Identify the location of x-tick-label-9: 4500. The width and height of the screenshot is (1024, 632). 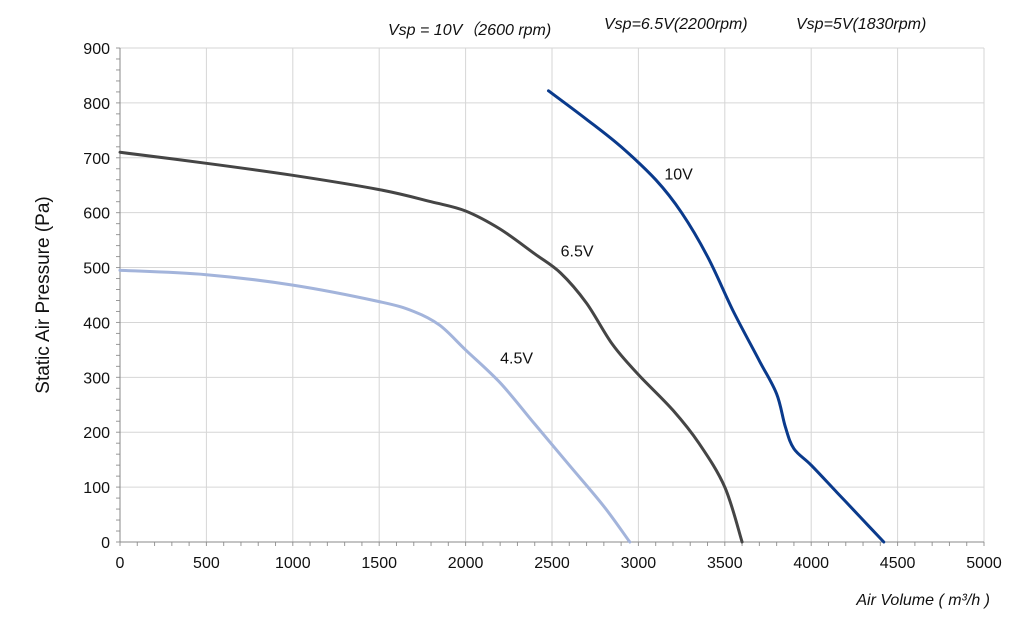
(898, 563).